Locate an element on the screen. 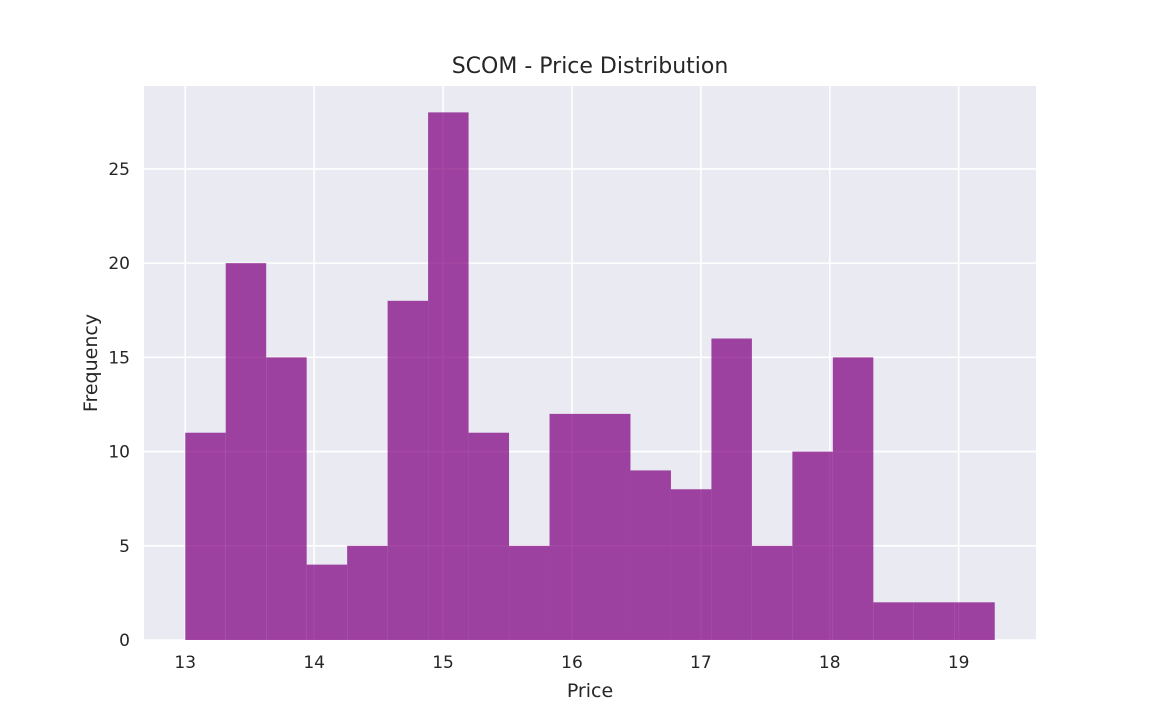  y-tick-label: 0 is located at coordinates (124, 641).